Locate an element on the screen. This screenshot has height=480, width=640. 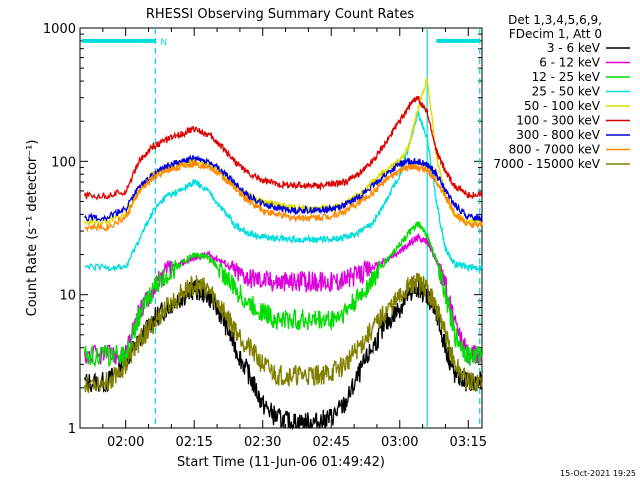
x-tick-label: 02:00 is located at coordinates (125, 442).